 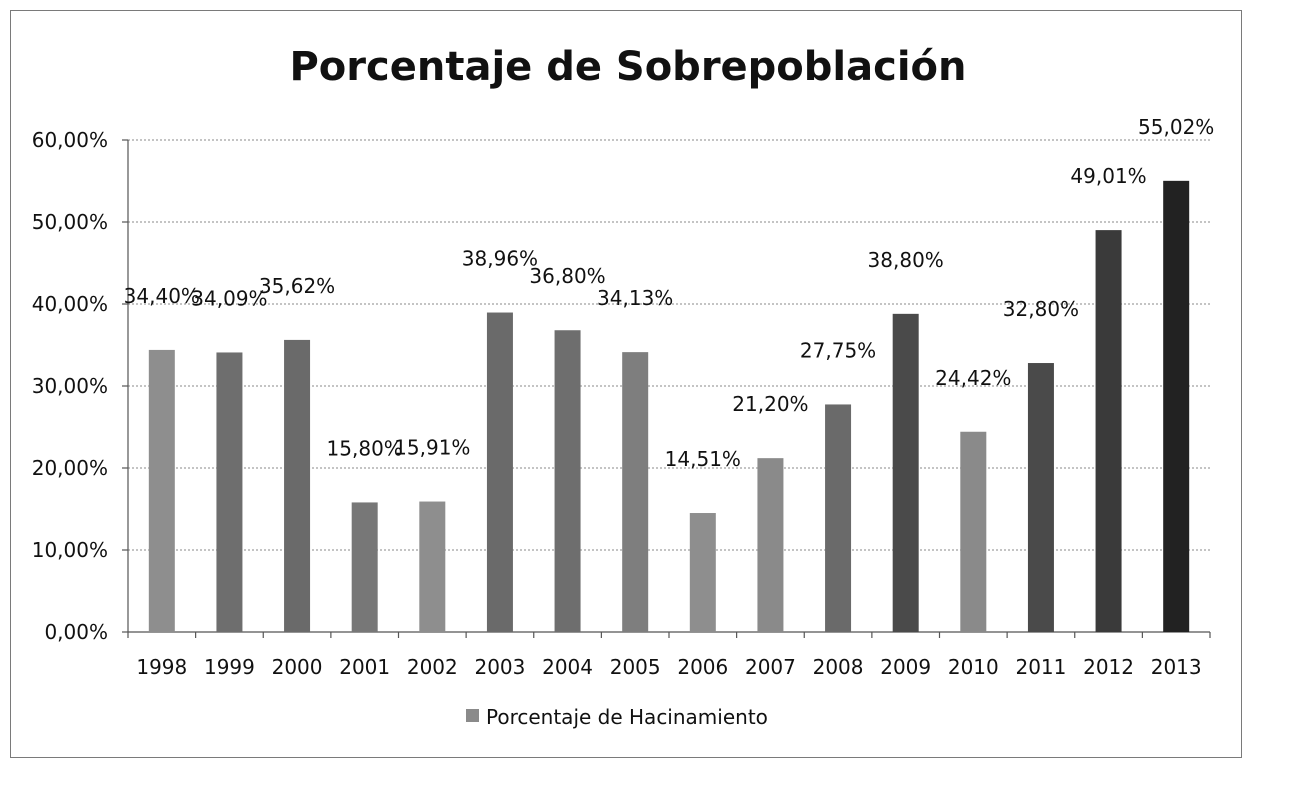 What do you see at coordinates (70, 304) in the screenshot?
I see `y-tick-label: 40,00%` at bounding box center [70, 304].